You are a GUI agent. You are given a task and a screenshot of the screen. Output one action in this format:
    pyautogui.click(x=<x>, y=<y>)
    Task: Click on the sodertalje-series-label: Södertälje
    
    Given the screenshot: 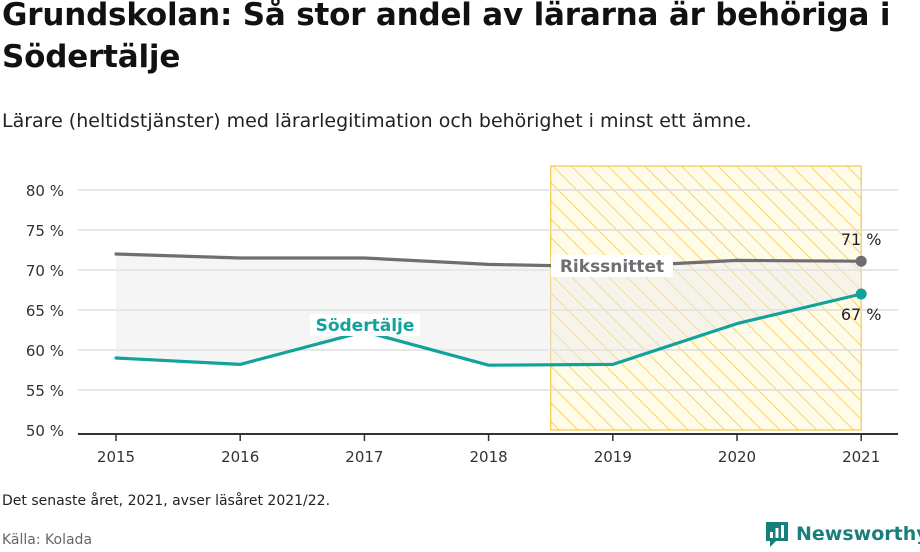 What is the action you would take?
    pyautogui.click(x=365, y=326)
    